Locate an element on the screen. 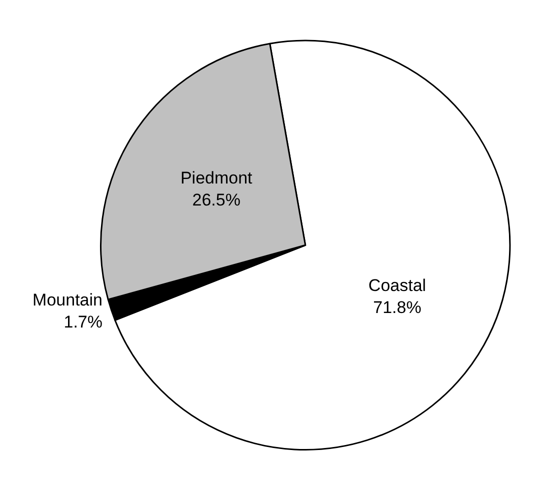  data-label: 1.7% is located at coordinates (83, 322).